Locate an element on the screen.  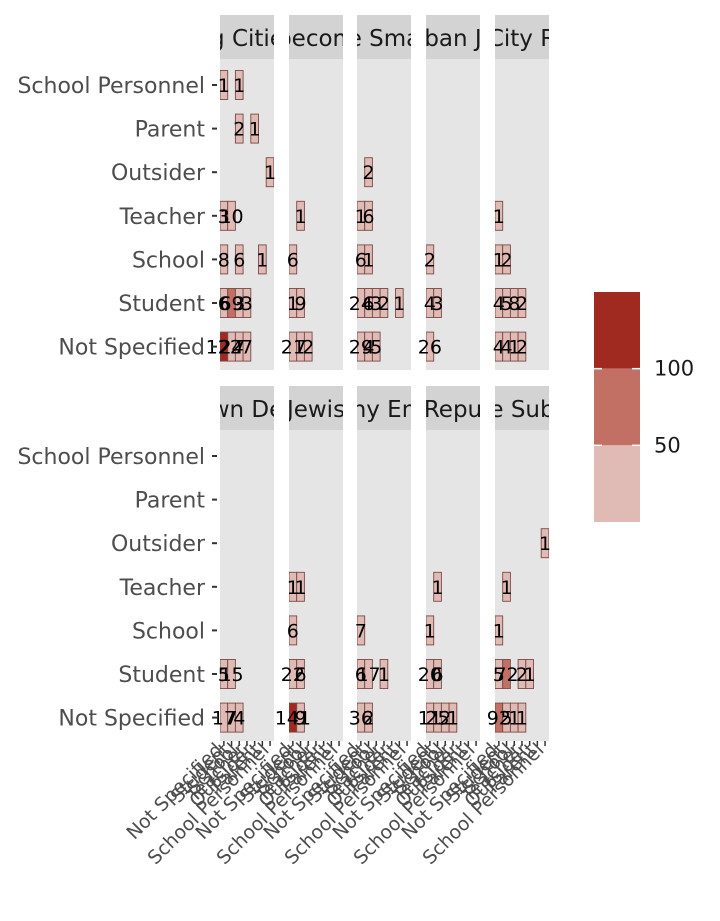
heatmap-cell-not-specified-not-specified is located at coordinates (430, 346).